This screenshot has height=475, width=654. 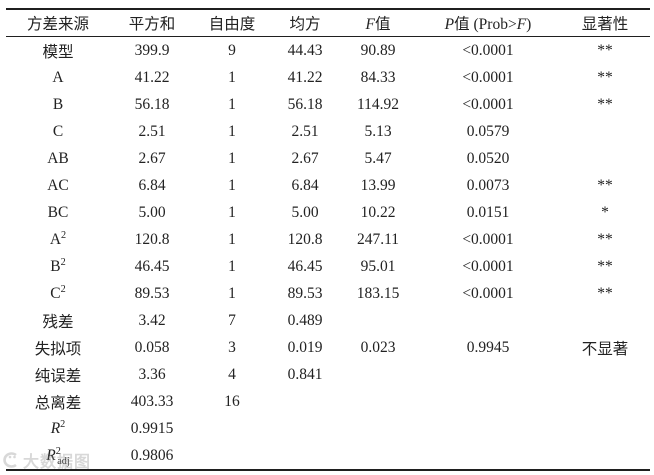 I want to click on table-cell: R2adj, so click(x=58, y=456).